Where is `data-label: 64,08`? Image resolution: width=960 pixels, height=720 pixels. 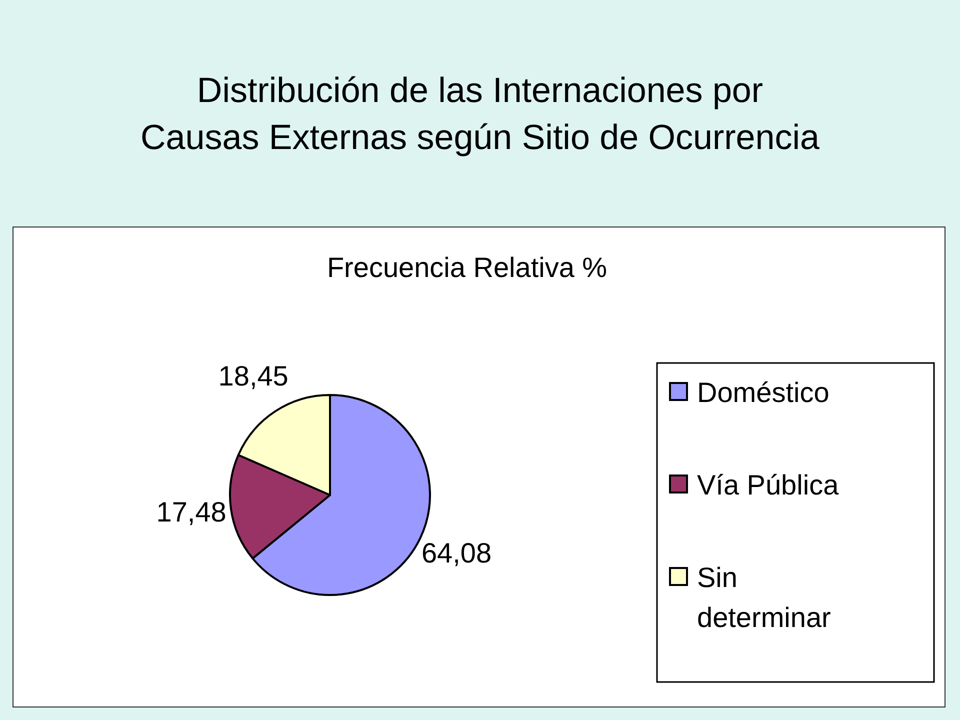
data-label: 64,08 is located at coordinates (457, 552).